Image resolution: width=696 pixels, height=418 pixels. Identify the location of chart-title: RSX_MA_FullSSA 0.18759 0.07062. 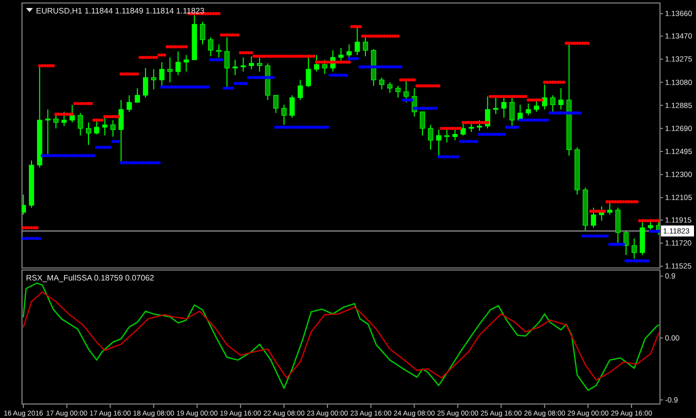
(90, 278).